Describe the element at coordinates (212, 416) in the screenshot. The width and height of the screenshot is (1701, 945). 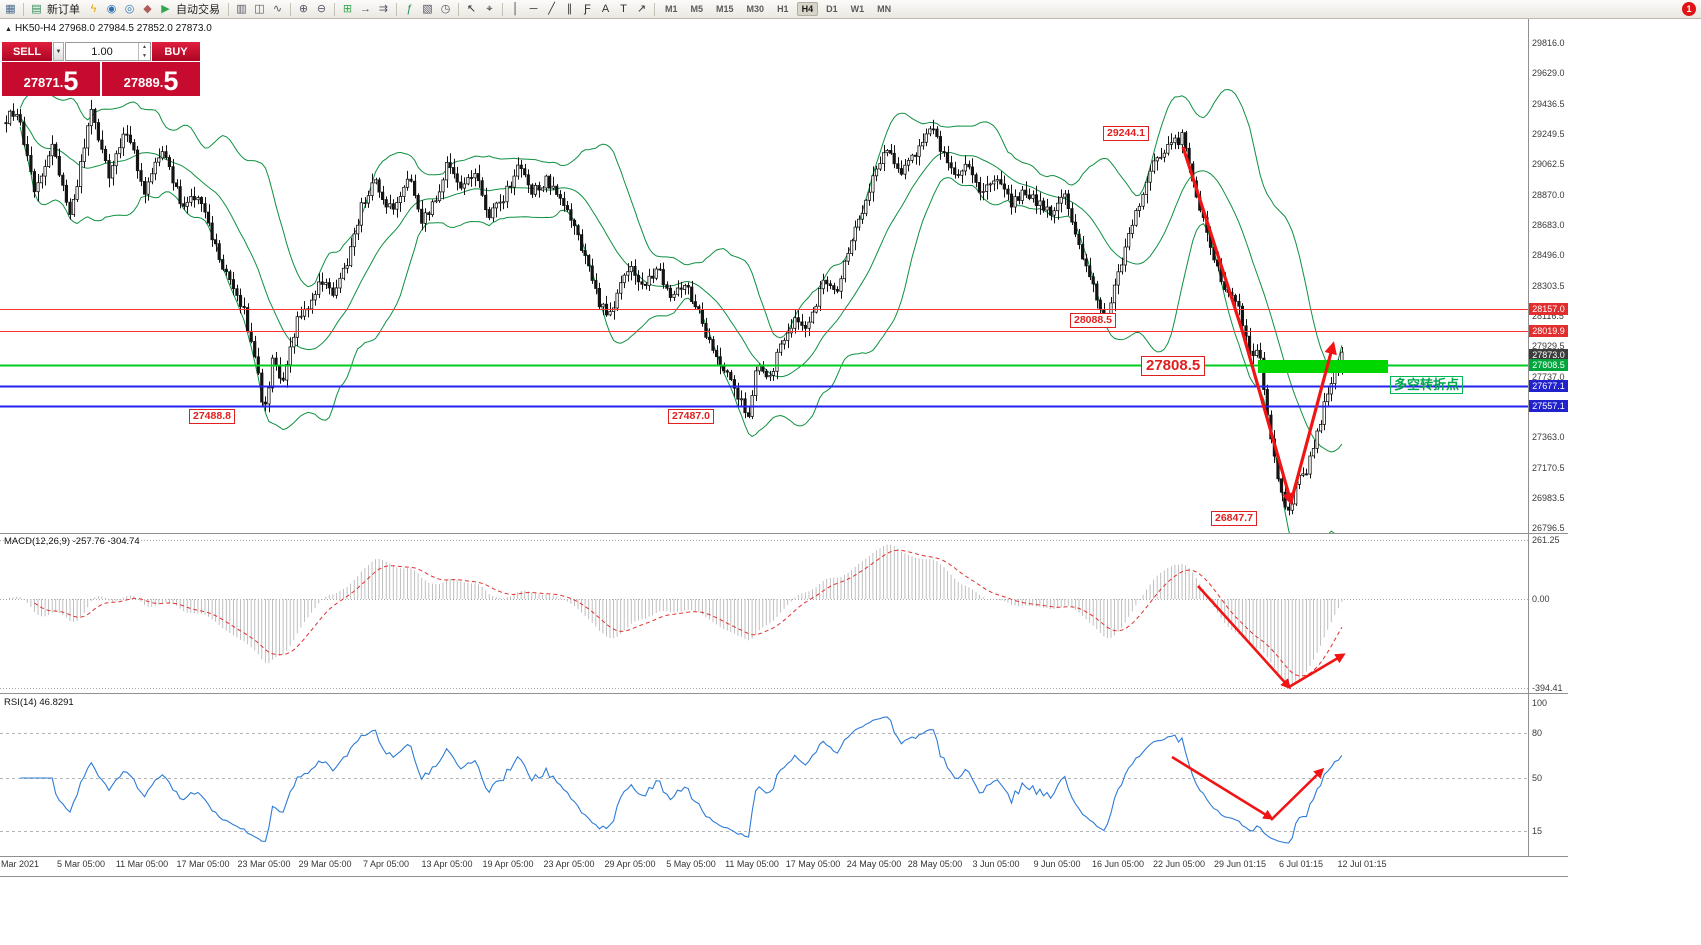
I see `price-callout-label: 27488.8` at that location.